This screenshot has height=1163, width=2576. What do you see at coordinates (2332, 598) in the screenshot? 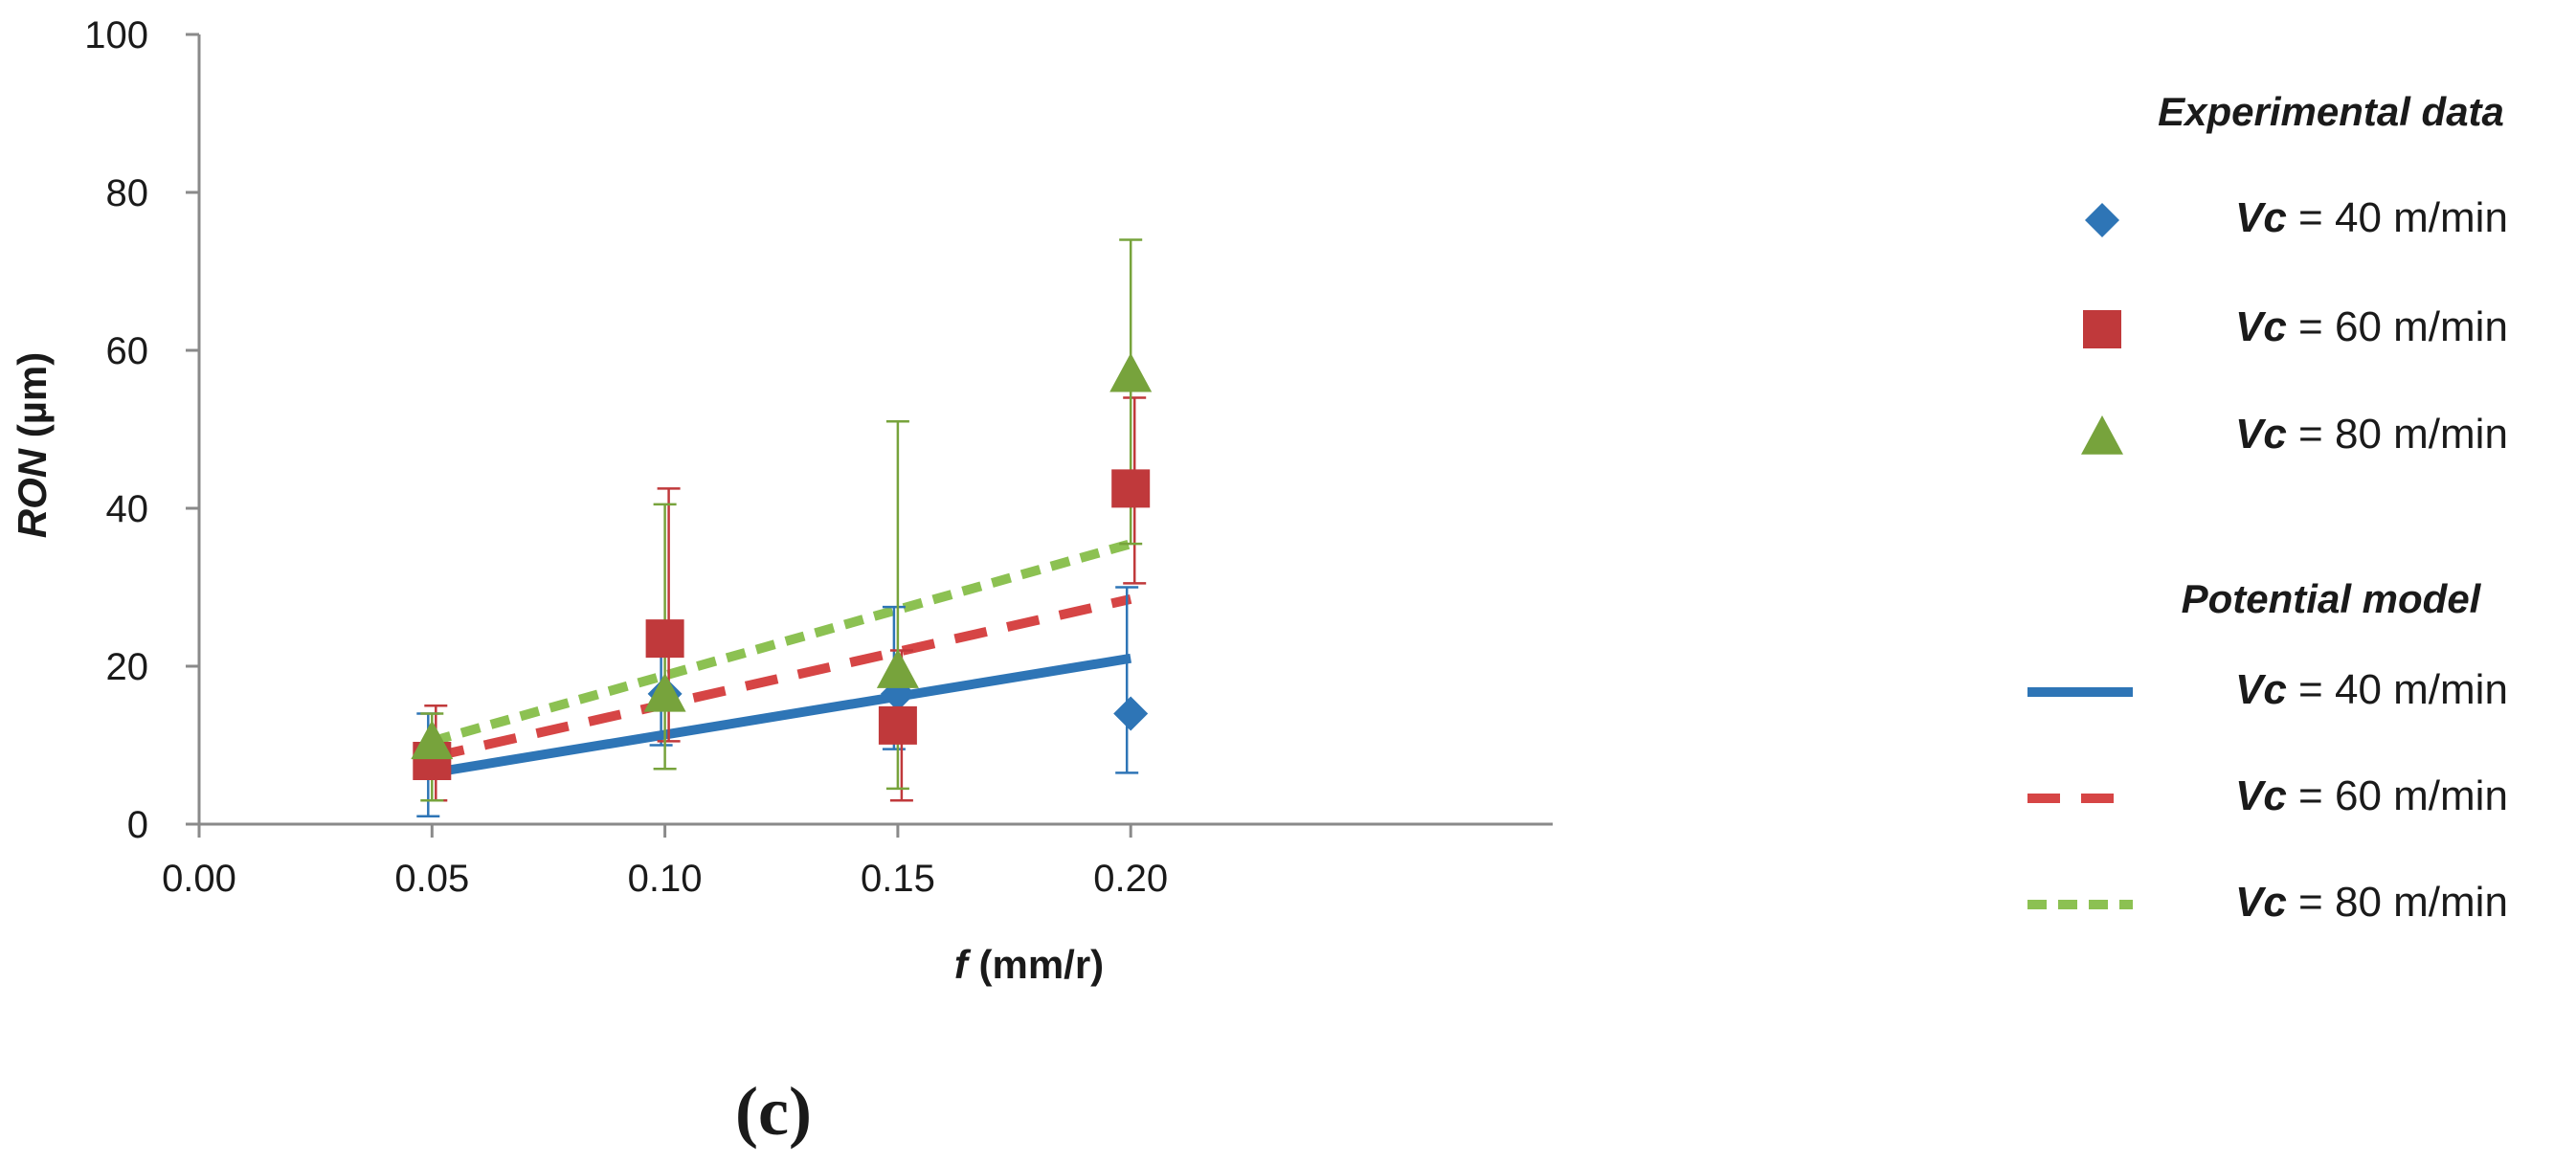
I see `legend-model-title: Potential model` at bounding box center [2332, 598].